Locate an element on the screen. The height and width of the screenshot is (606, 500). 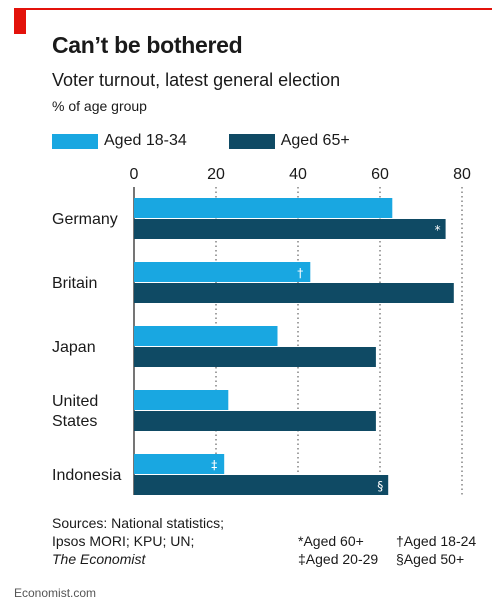
category-label-line: Indonesia is located at coordinates (86, 475).